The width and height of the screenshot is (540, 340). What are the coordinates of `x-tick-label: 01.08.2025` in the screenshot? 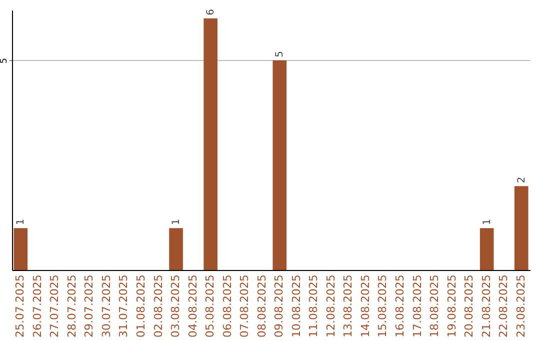 It's located at (141, 306).